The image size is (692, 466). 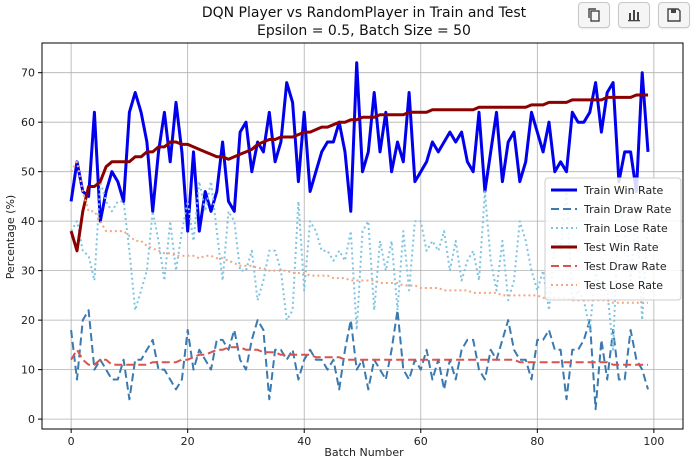 I want to click on floppy-disk-icon, so click(x=674, y=15).